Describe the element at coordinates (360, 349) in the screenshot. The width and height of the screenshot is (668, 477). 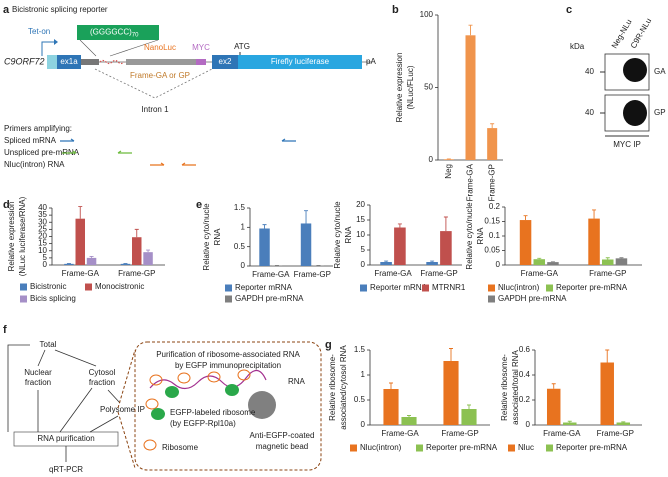
I see `y-tick-label: 1.5` at that location.